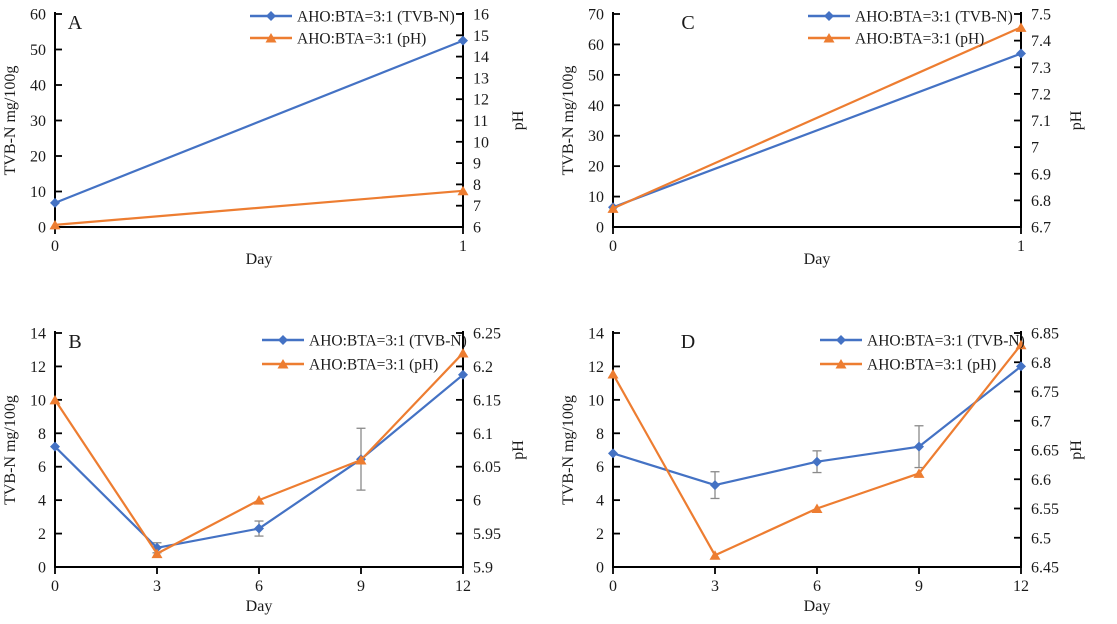  I want to click on y-axis-right-tick-label: 10, so click(481, 142).